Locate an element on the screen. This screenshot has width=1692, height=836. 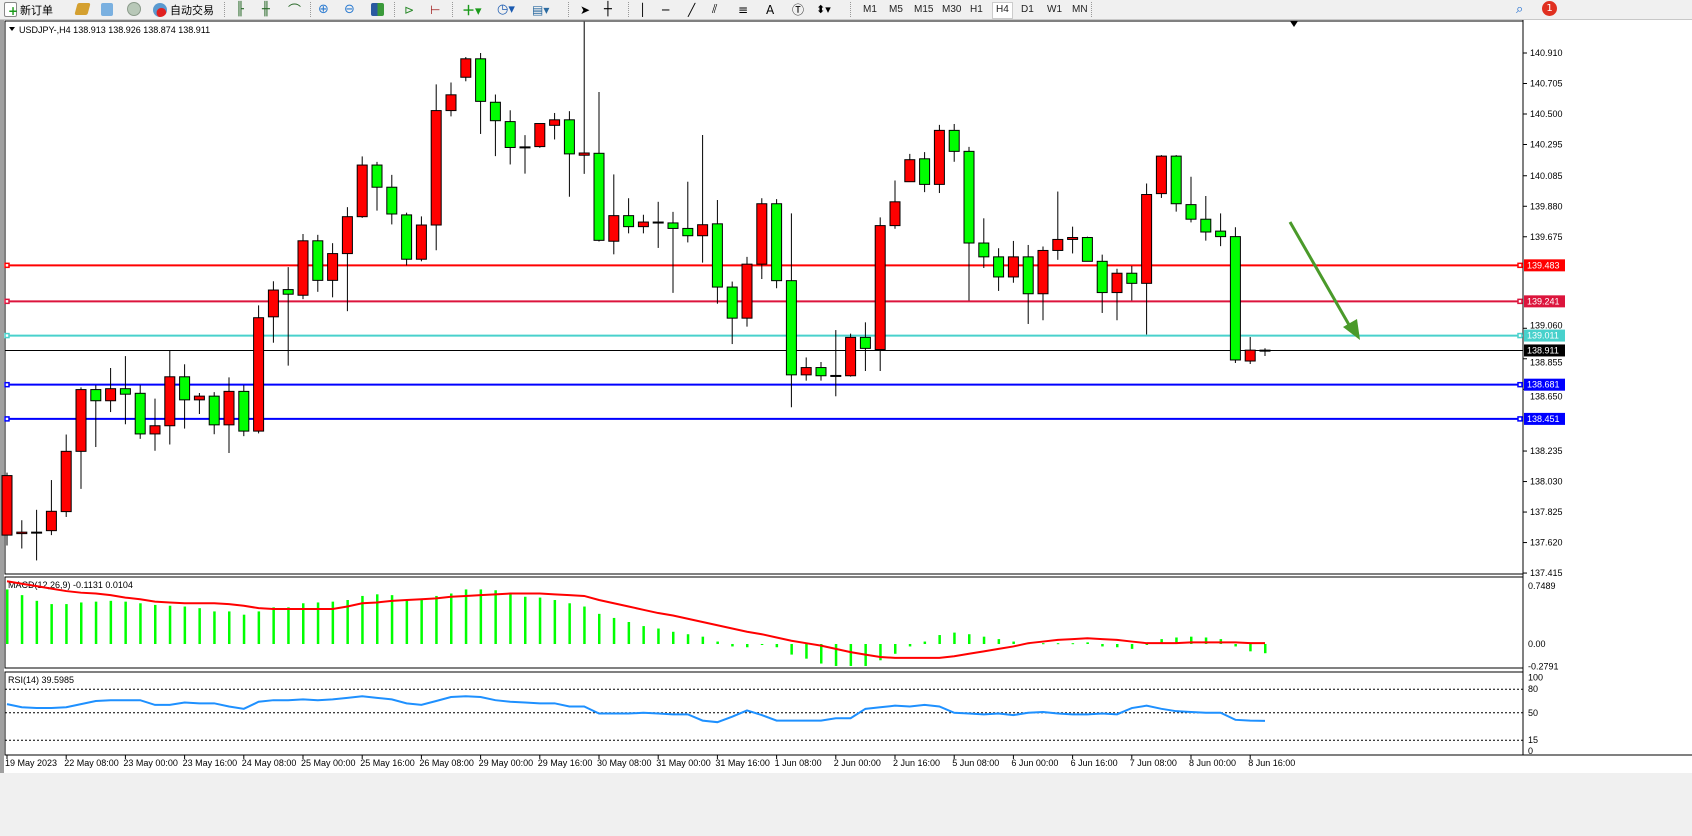
timeframe-mn: MN is located at coordinates (1080, 9).